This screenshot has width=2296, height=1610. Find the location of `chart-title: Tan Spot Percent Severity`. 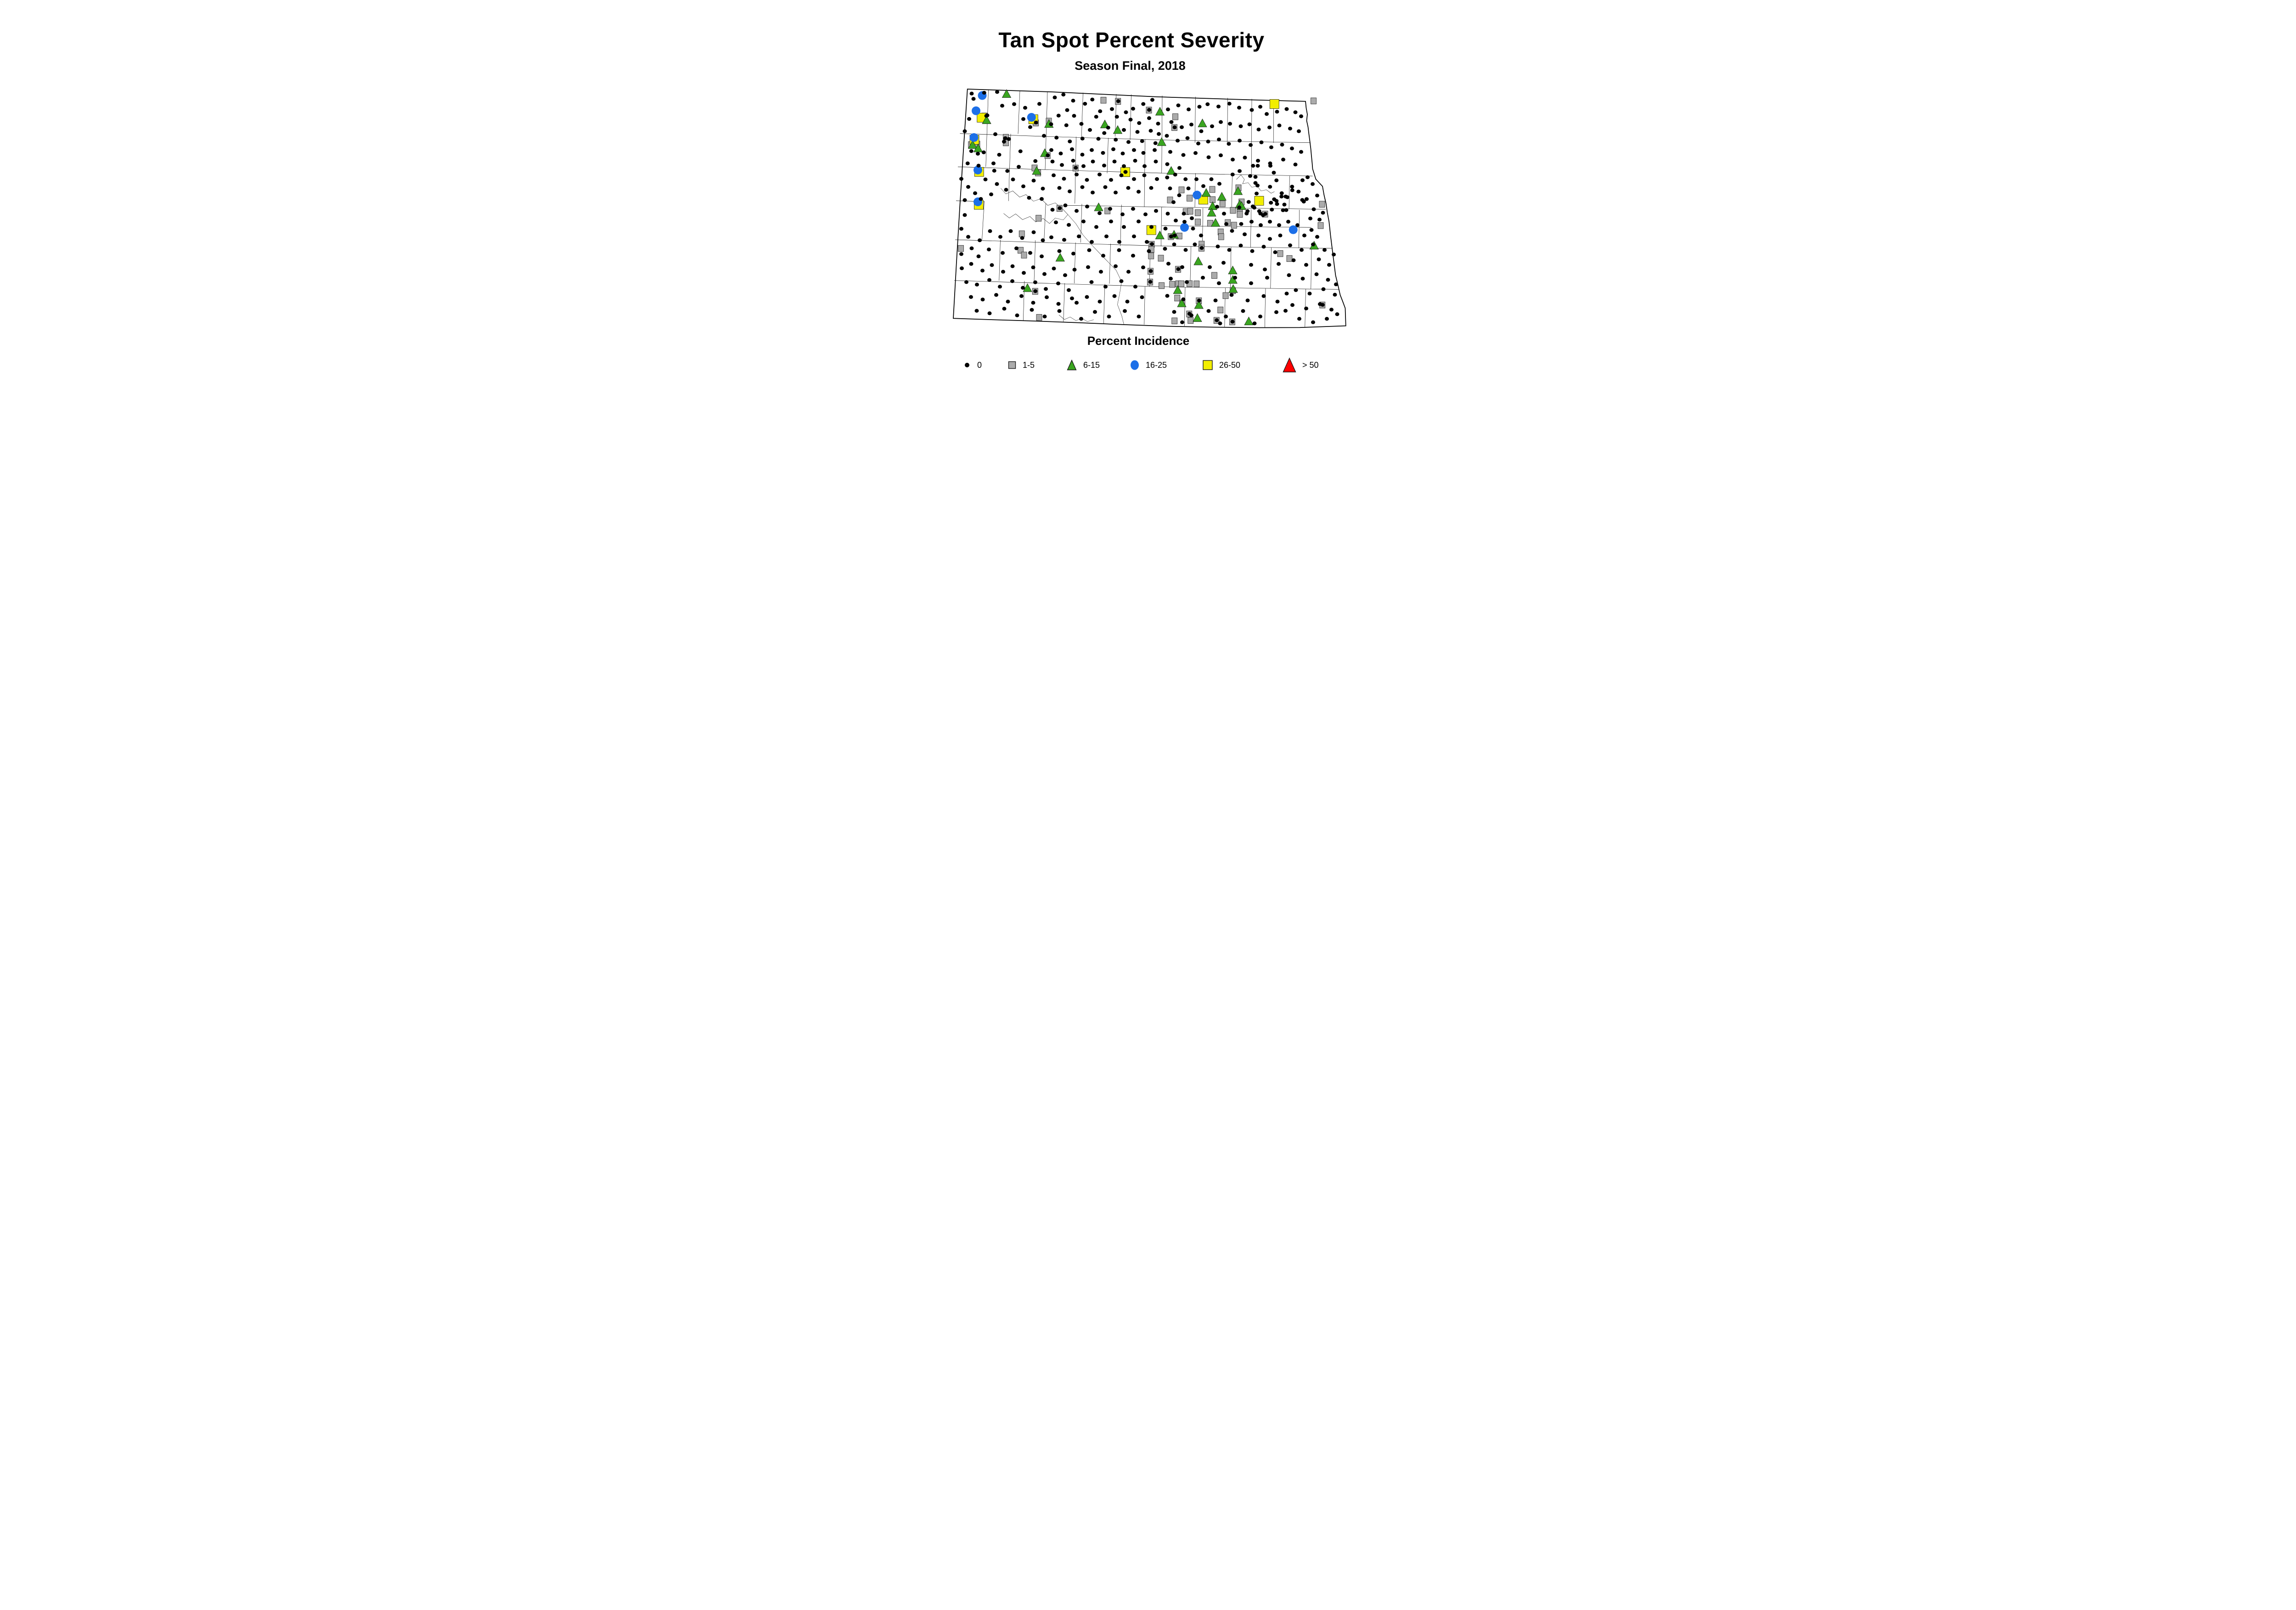

chart-title: Tan Spot Percent Severity is located at coordinates (1131, 40).